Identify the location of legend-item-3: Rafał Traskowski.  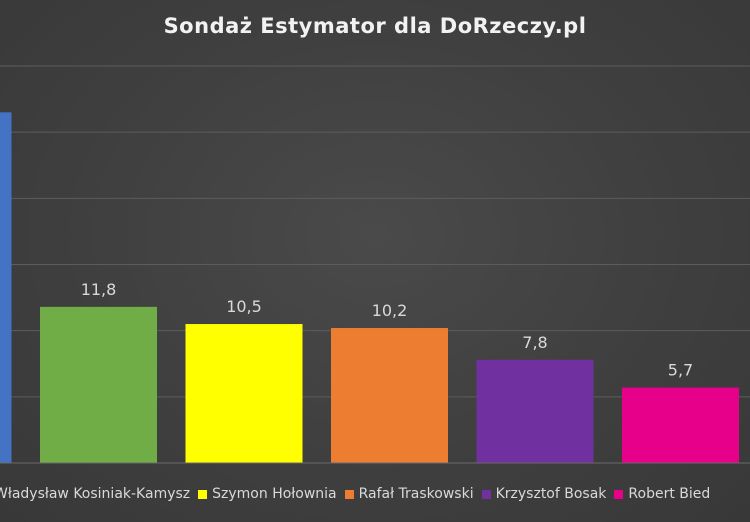
(409, 494).